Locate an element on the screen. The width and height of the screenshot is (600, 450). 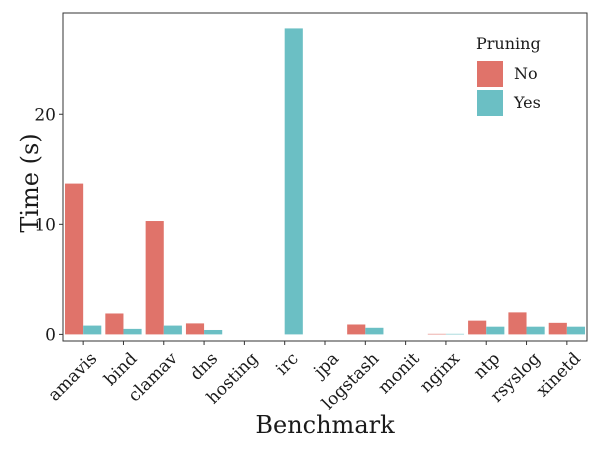
bar-amavis-yes is located at coordinates (92, 330).